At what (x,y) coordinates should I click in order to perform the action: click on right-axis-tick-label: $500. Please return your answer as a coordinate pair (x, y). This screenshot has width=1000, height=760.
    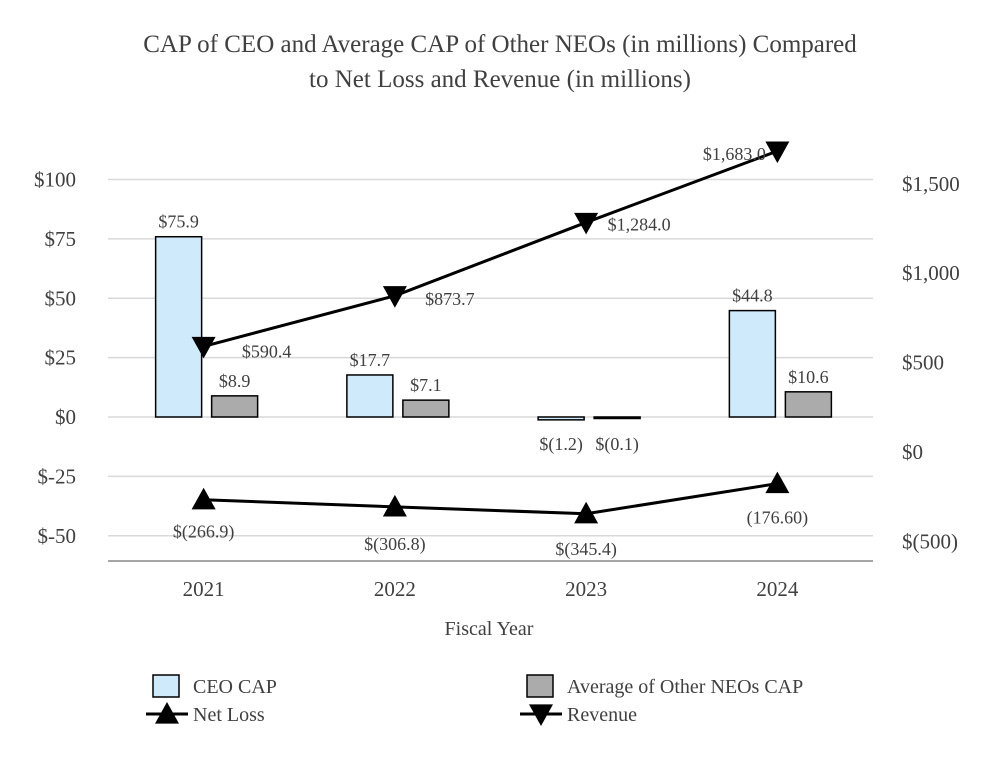
    Looking at the image, I should click on (923, 363).